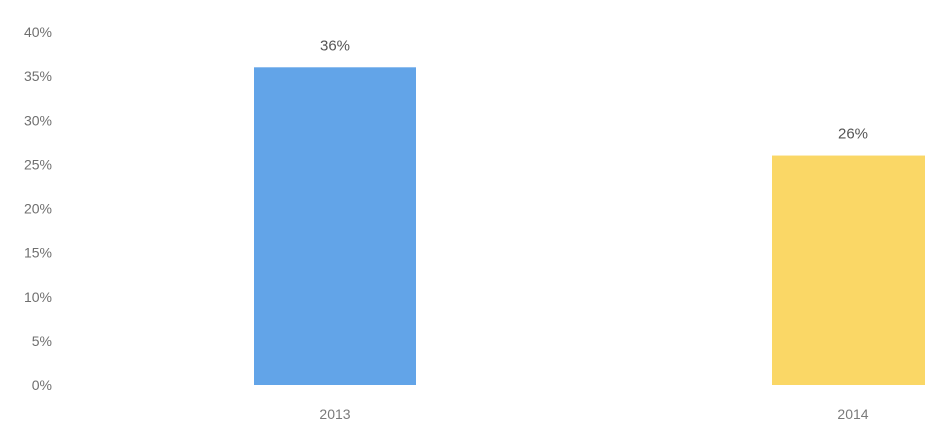 This screenshot has width=925, height=428. What do you see at coordinates (42, 385) in the screenshot?
I see `y-tick-label: 0%` at bounding box center [42, 385].